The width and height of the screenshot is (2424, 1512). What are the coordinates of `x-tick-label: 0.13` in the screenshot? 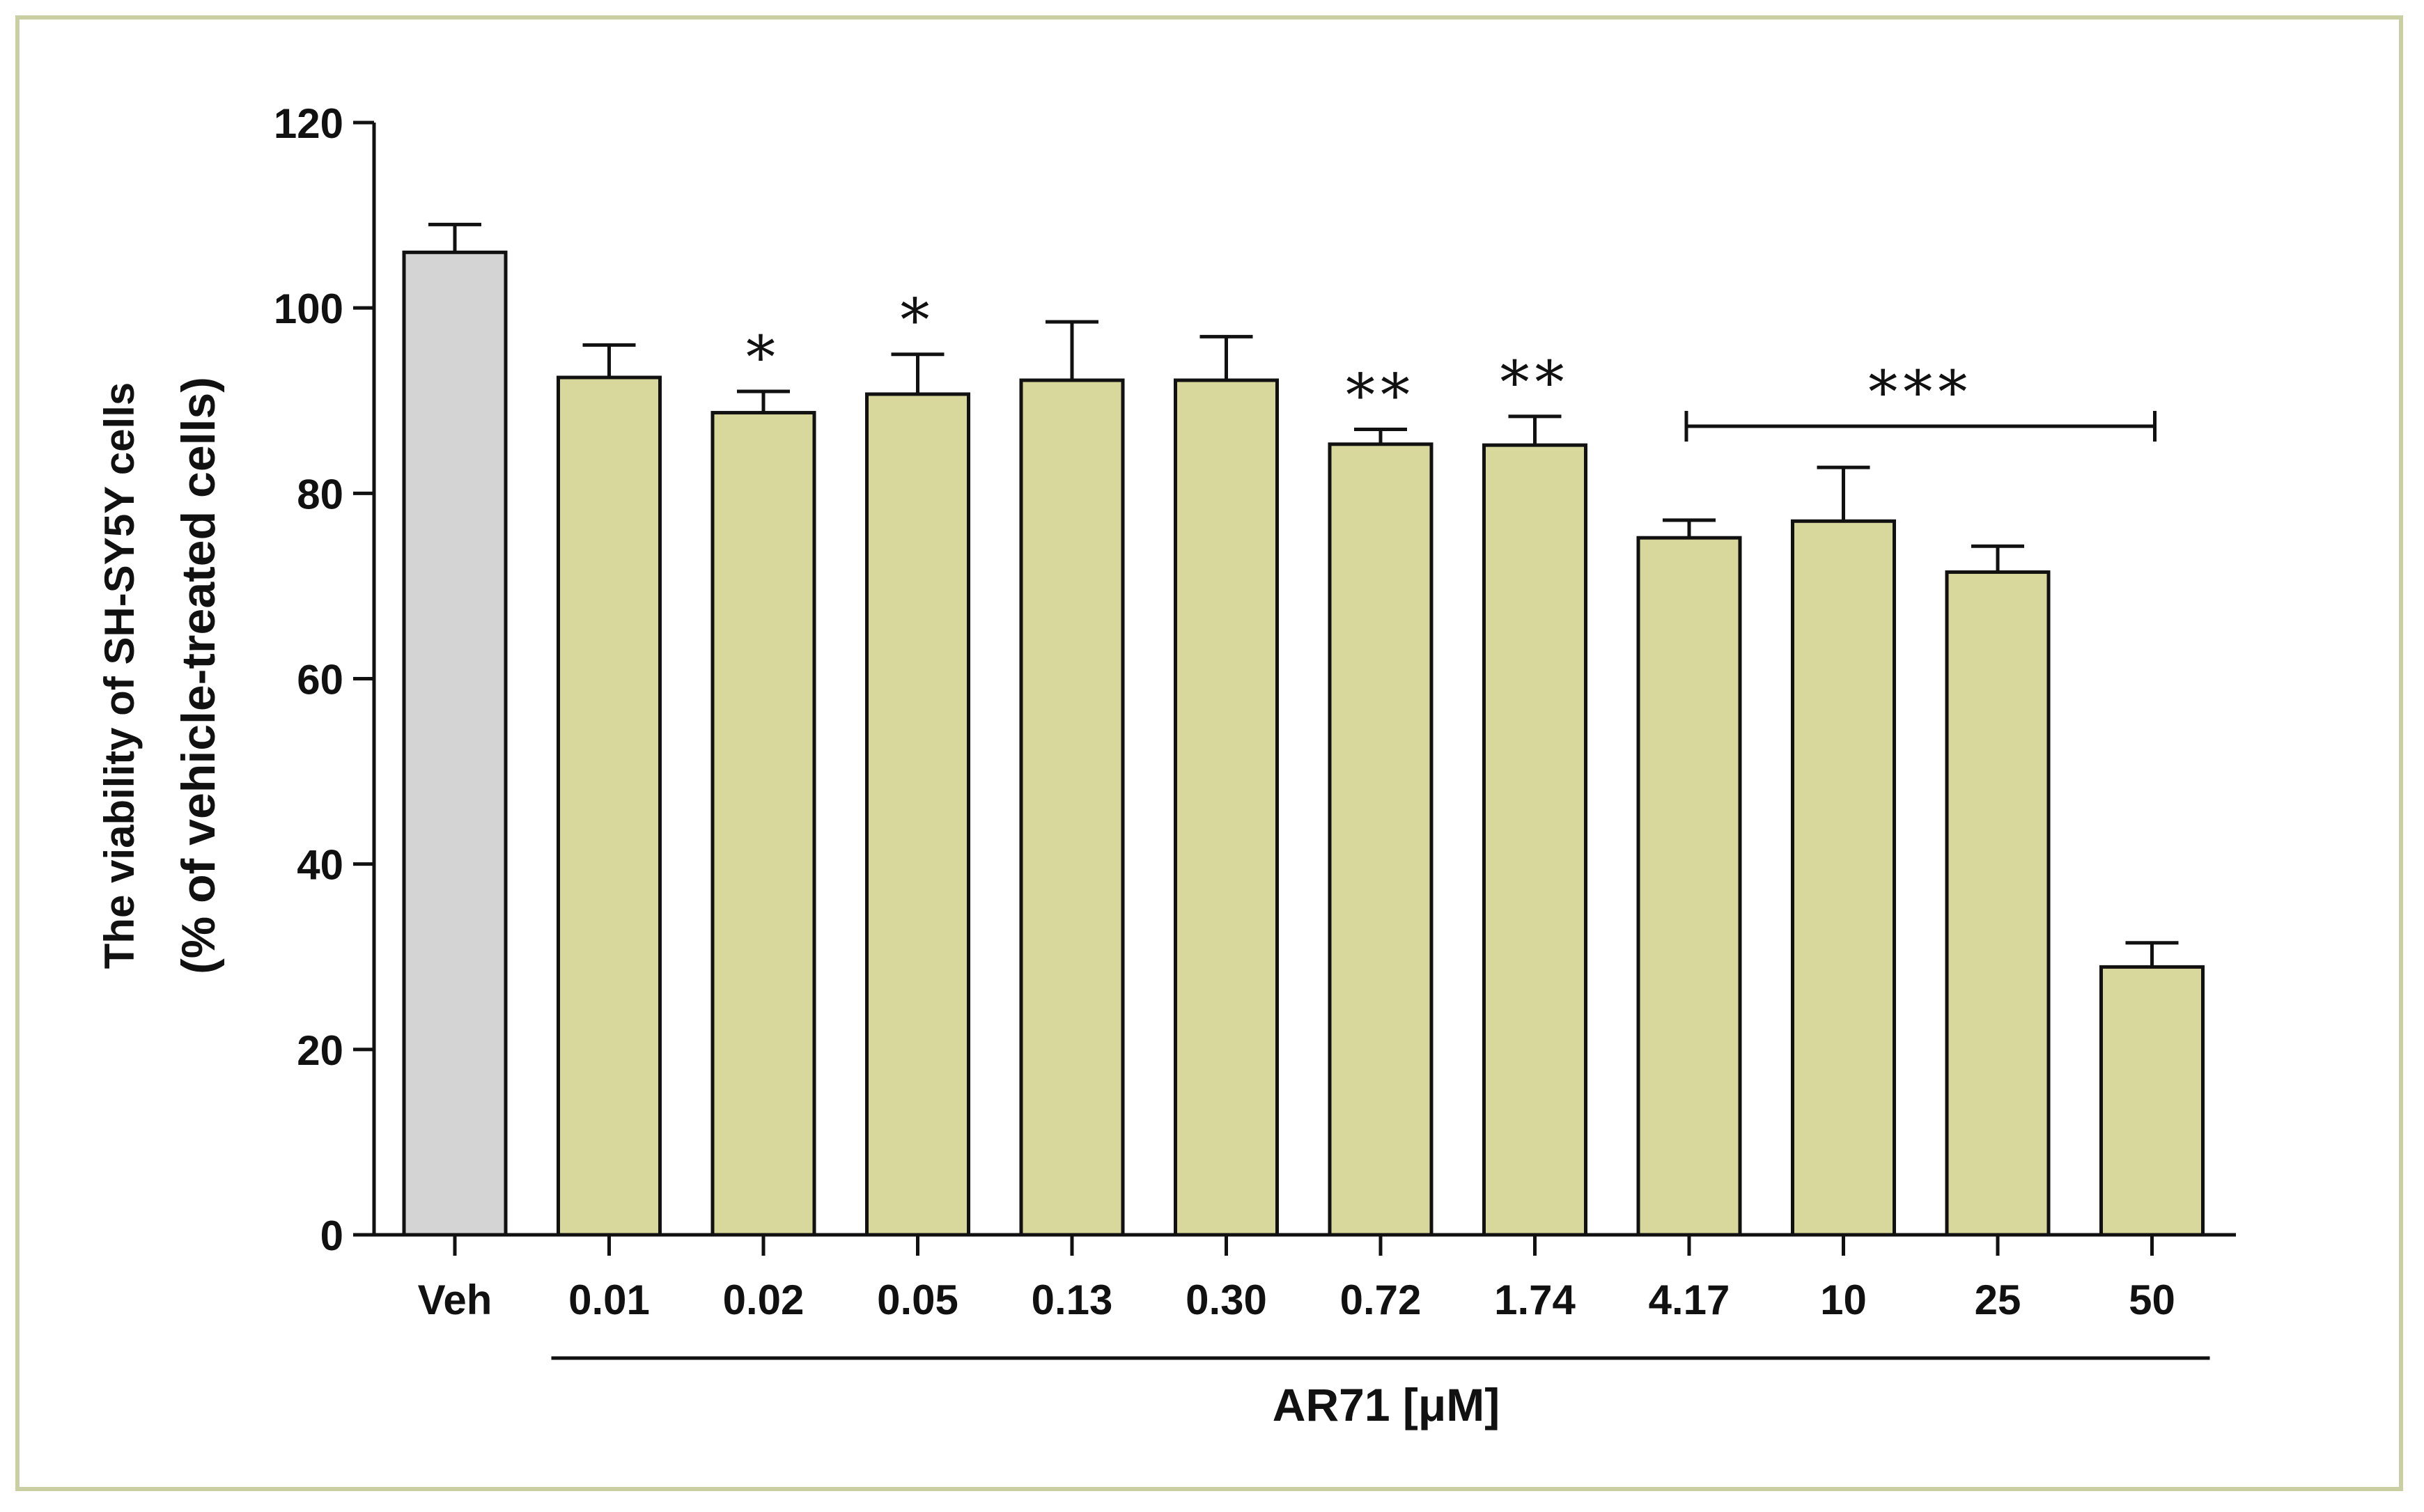 It's located at (1072, 1300).